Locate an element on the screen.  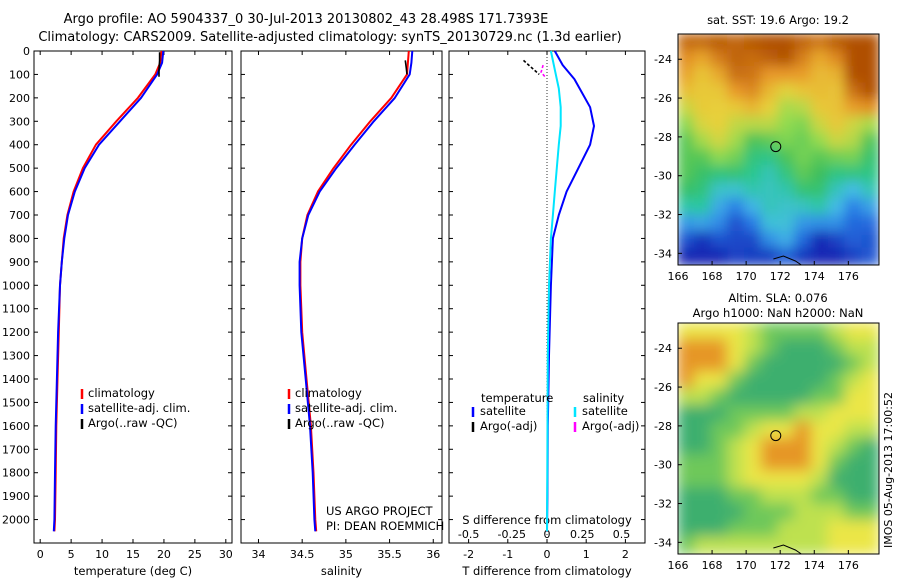
sla-map-title-2: Argo h1000: NaN h2000: NaN is located at coordinates (778, 313).